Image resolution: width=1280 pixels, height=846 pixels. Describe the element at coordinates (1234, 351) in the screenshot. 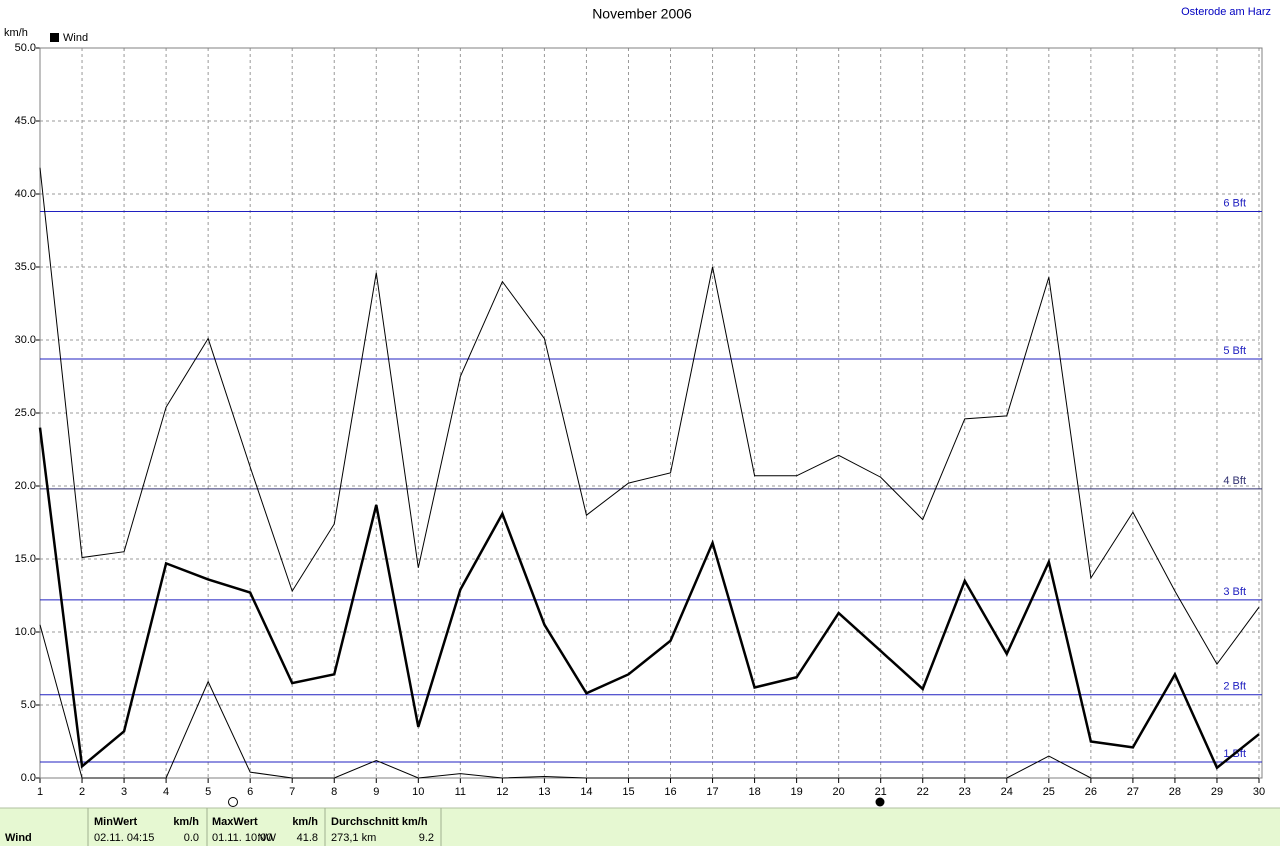

I see `reference-label: 5 Bft` at that location.